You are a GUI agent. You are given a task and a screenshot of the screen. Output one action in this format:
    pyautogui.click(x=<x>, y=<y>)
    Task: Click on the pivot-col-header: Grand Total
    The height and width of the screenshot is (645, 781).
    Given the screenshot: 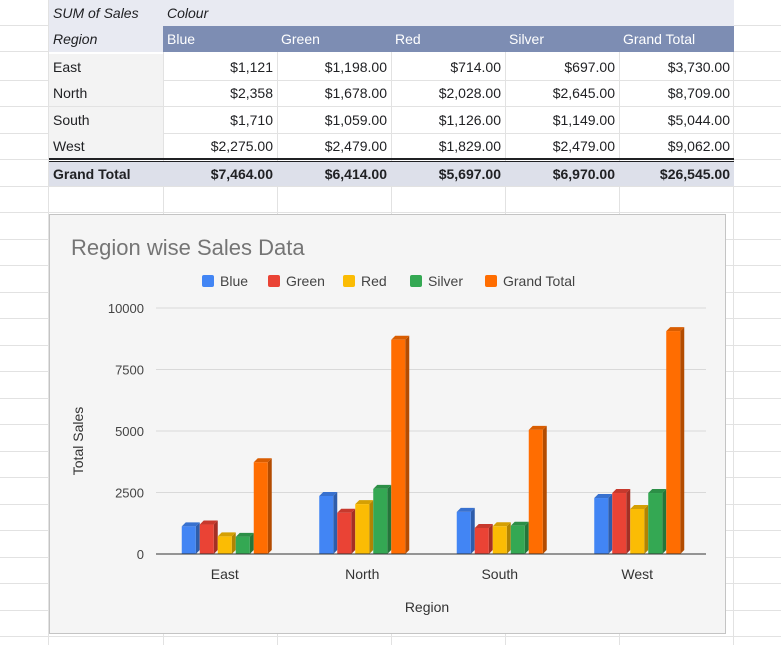 What is the action you would take?
    pyautogui.click(x=659, y=39)
    